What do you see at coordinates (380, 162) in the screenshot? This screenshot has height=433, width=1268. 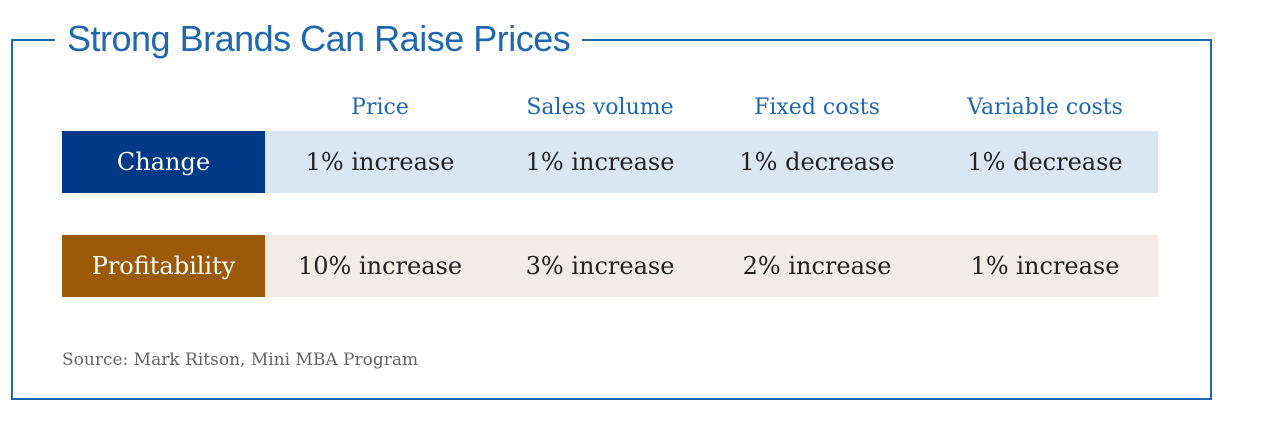 I see `cell-change-price: 1% increase` at bounding box center [380, 162].